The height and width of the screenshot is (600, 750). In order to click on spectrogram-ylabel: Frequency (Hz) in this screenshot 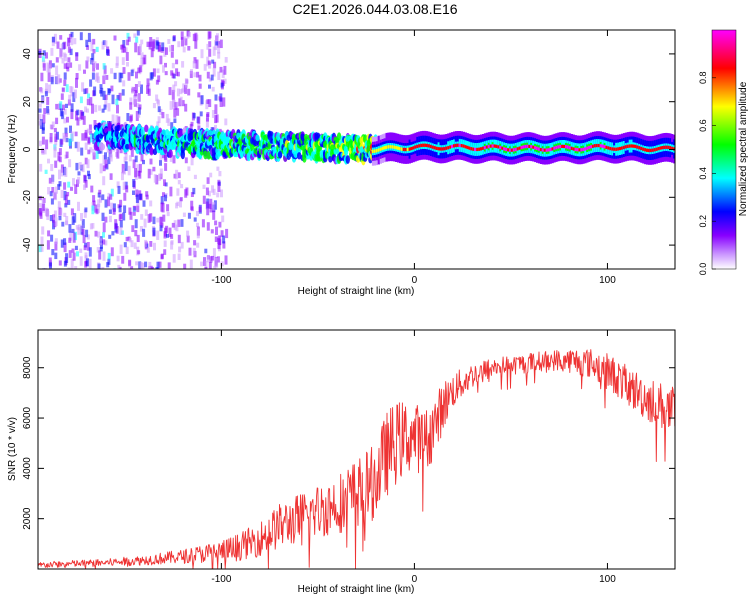, I will do `click(12, 149)`.